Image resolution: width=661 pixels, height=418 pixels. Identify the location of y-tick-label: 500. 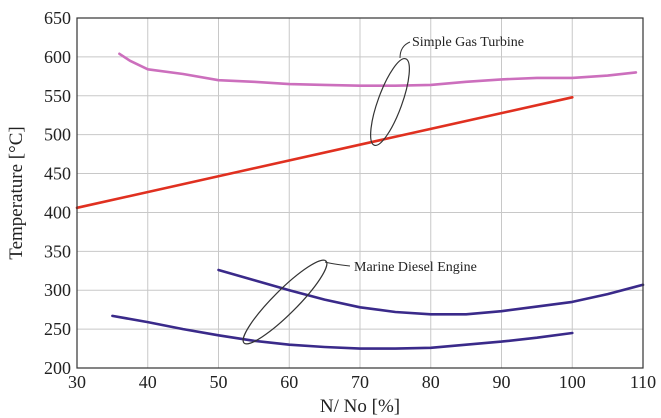
(57, 135).